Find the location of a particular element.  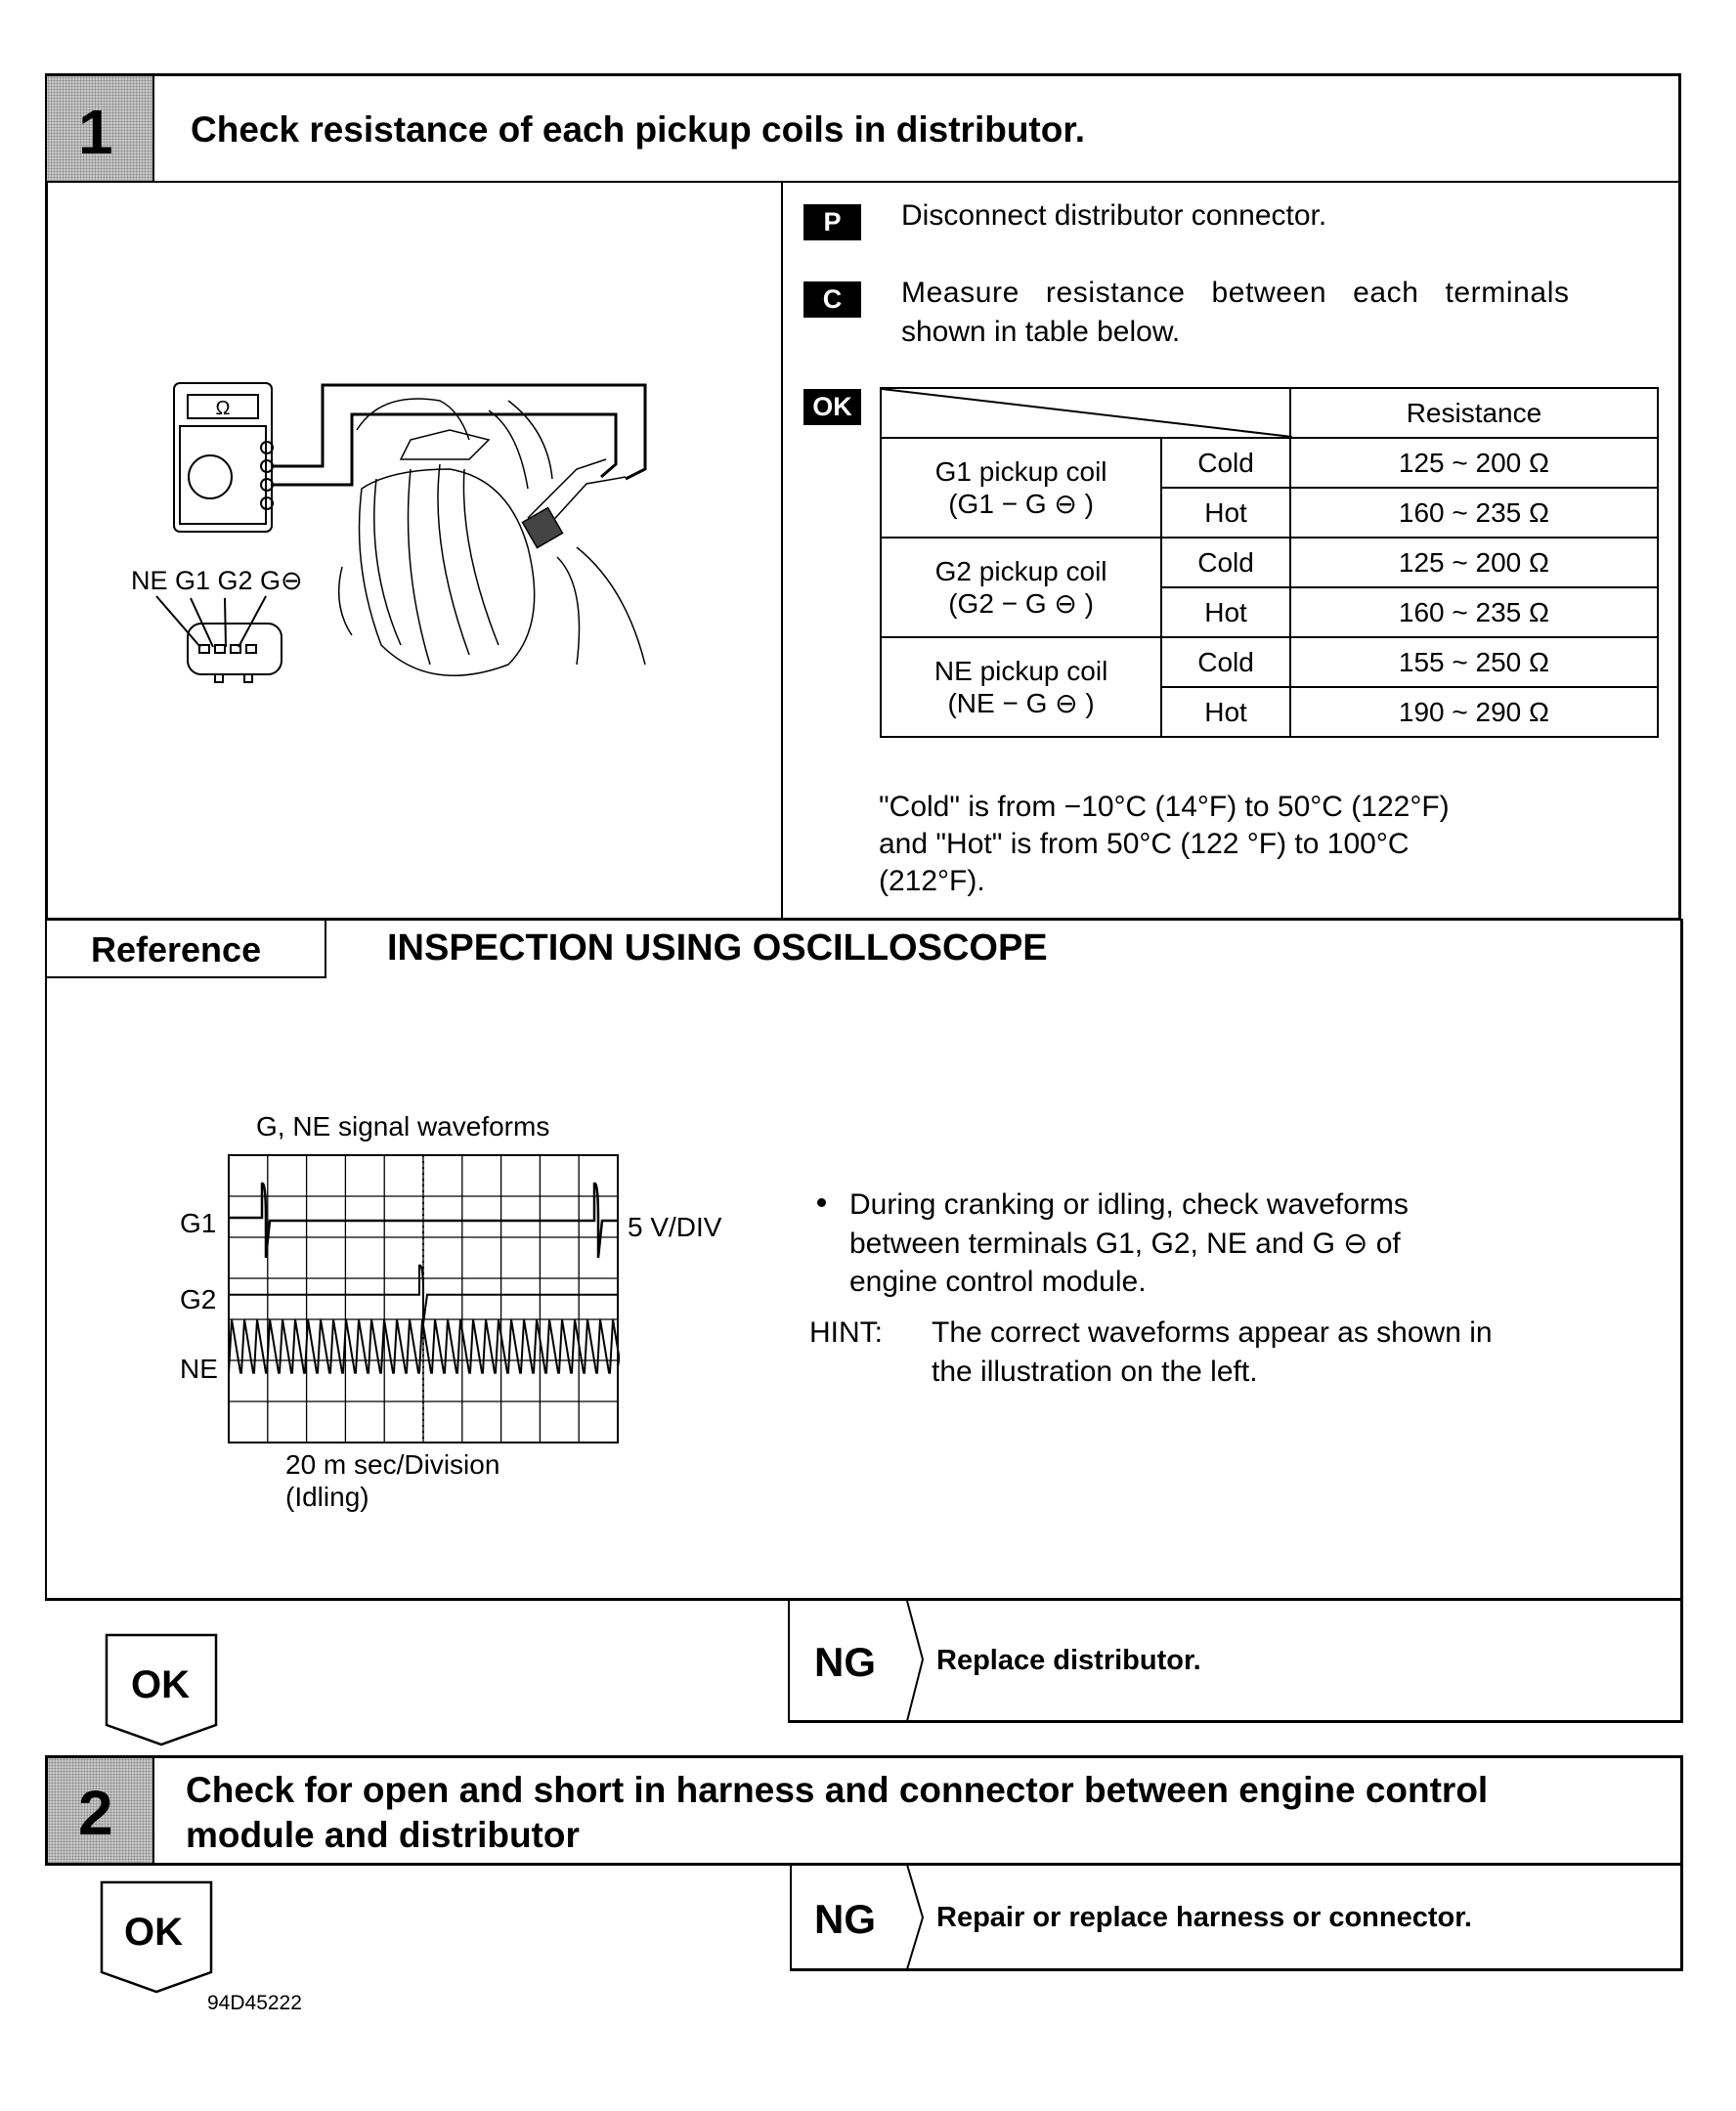

step2-number-cell is located at coordinates (101, 1811).